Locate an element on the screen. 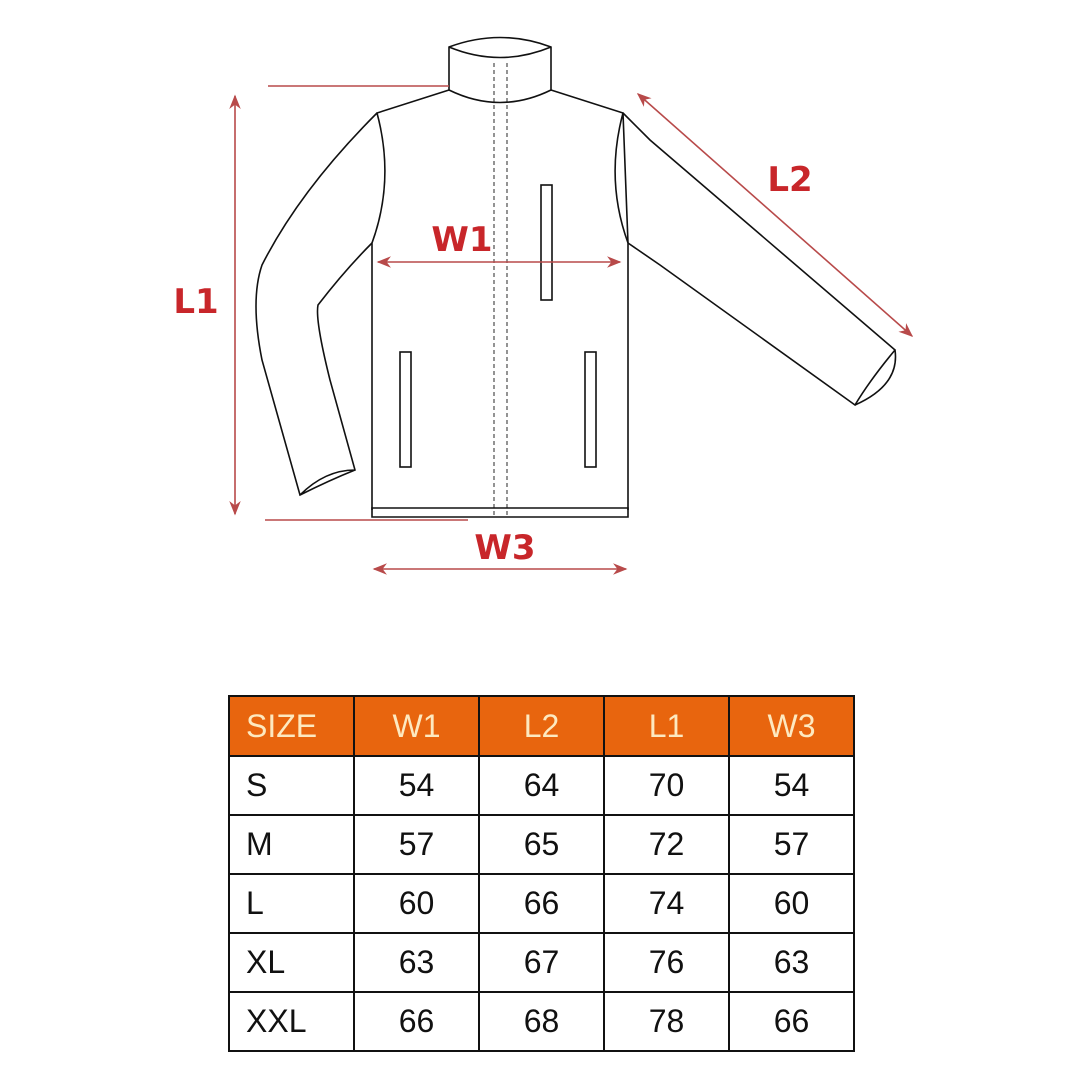  size-cell: S is located at coordinates (291, 785).